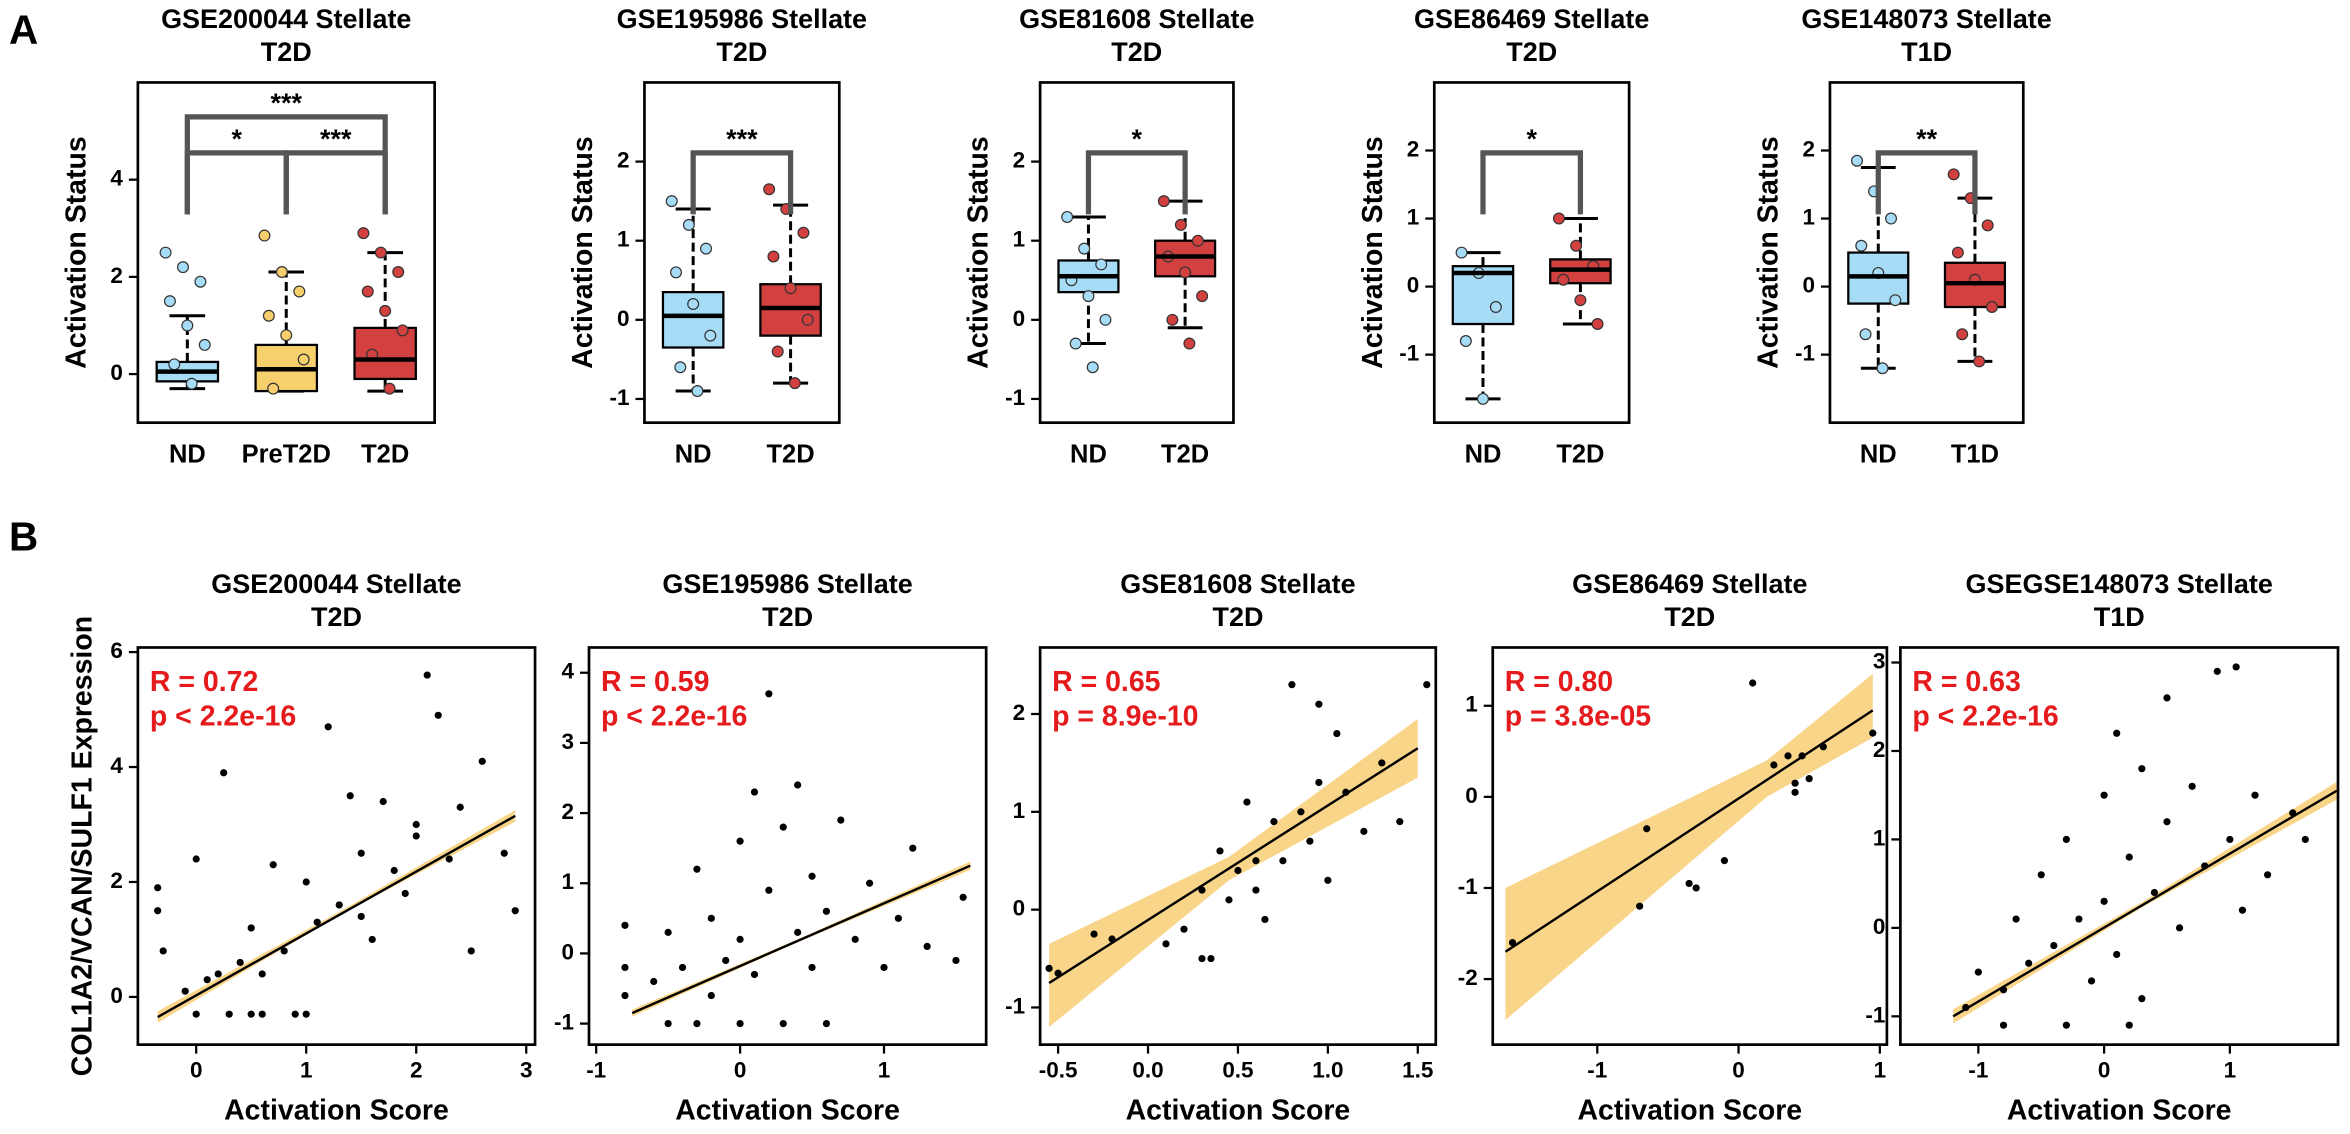  Describe the element at coordinates (23, 536) in the screenshot. I see `panel-label: B` at that location.